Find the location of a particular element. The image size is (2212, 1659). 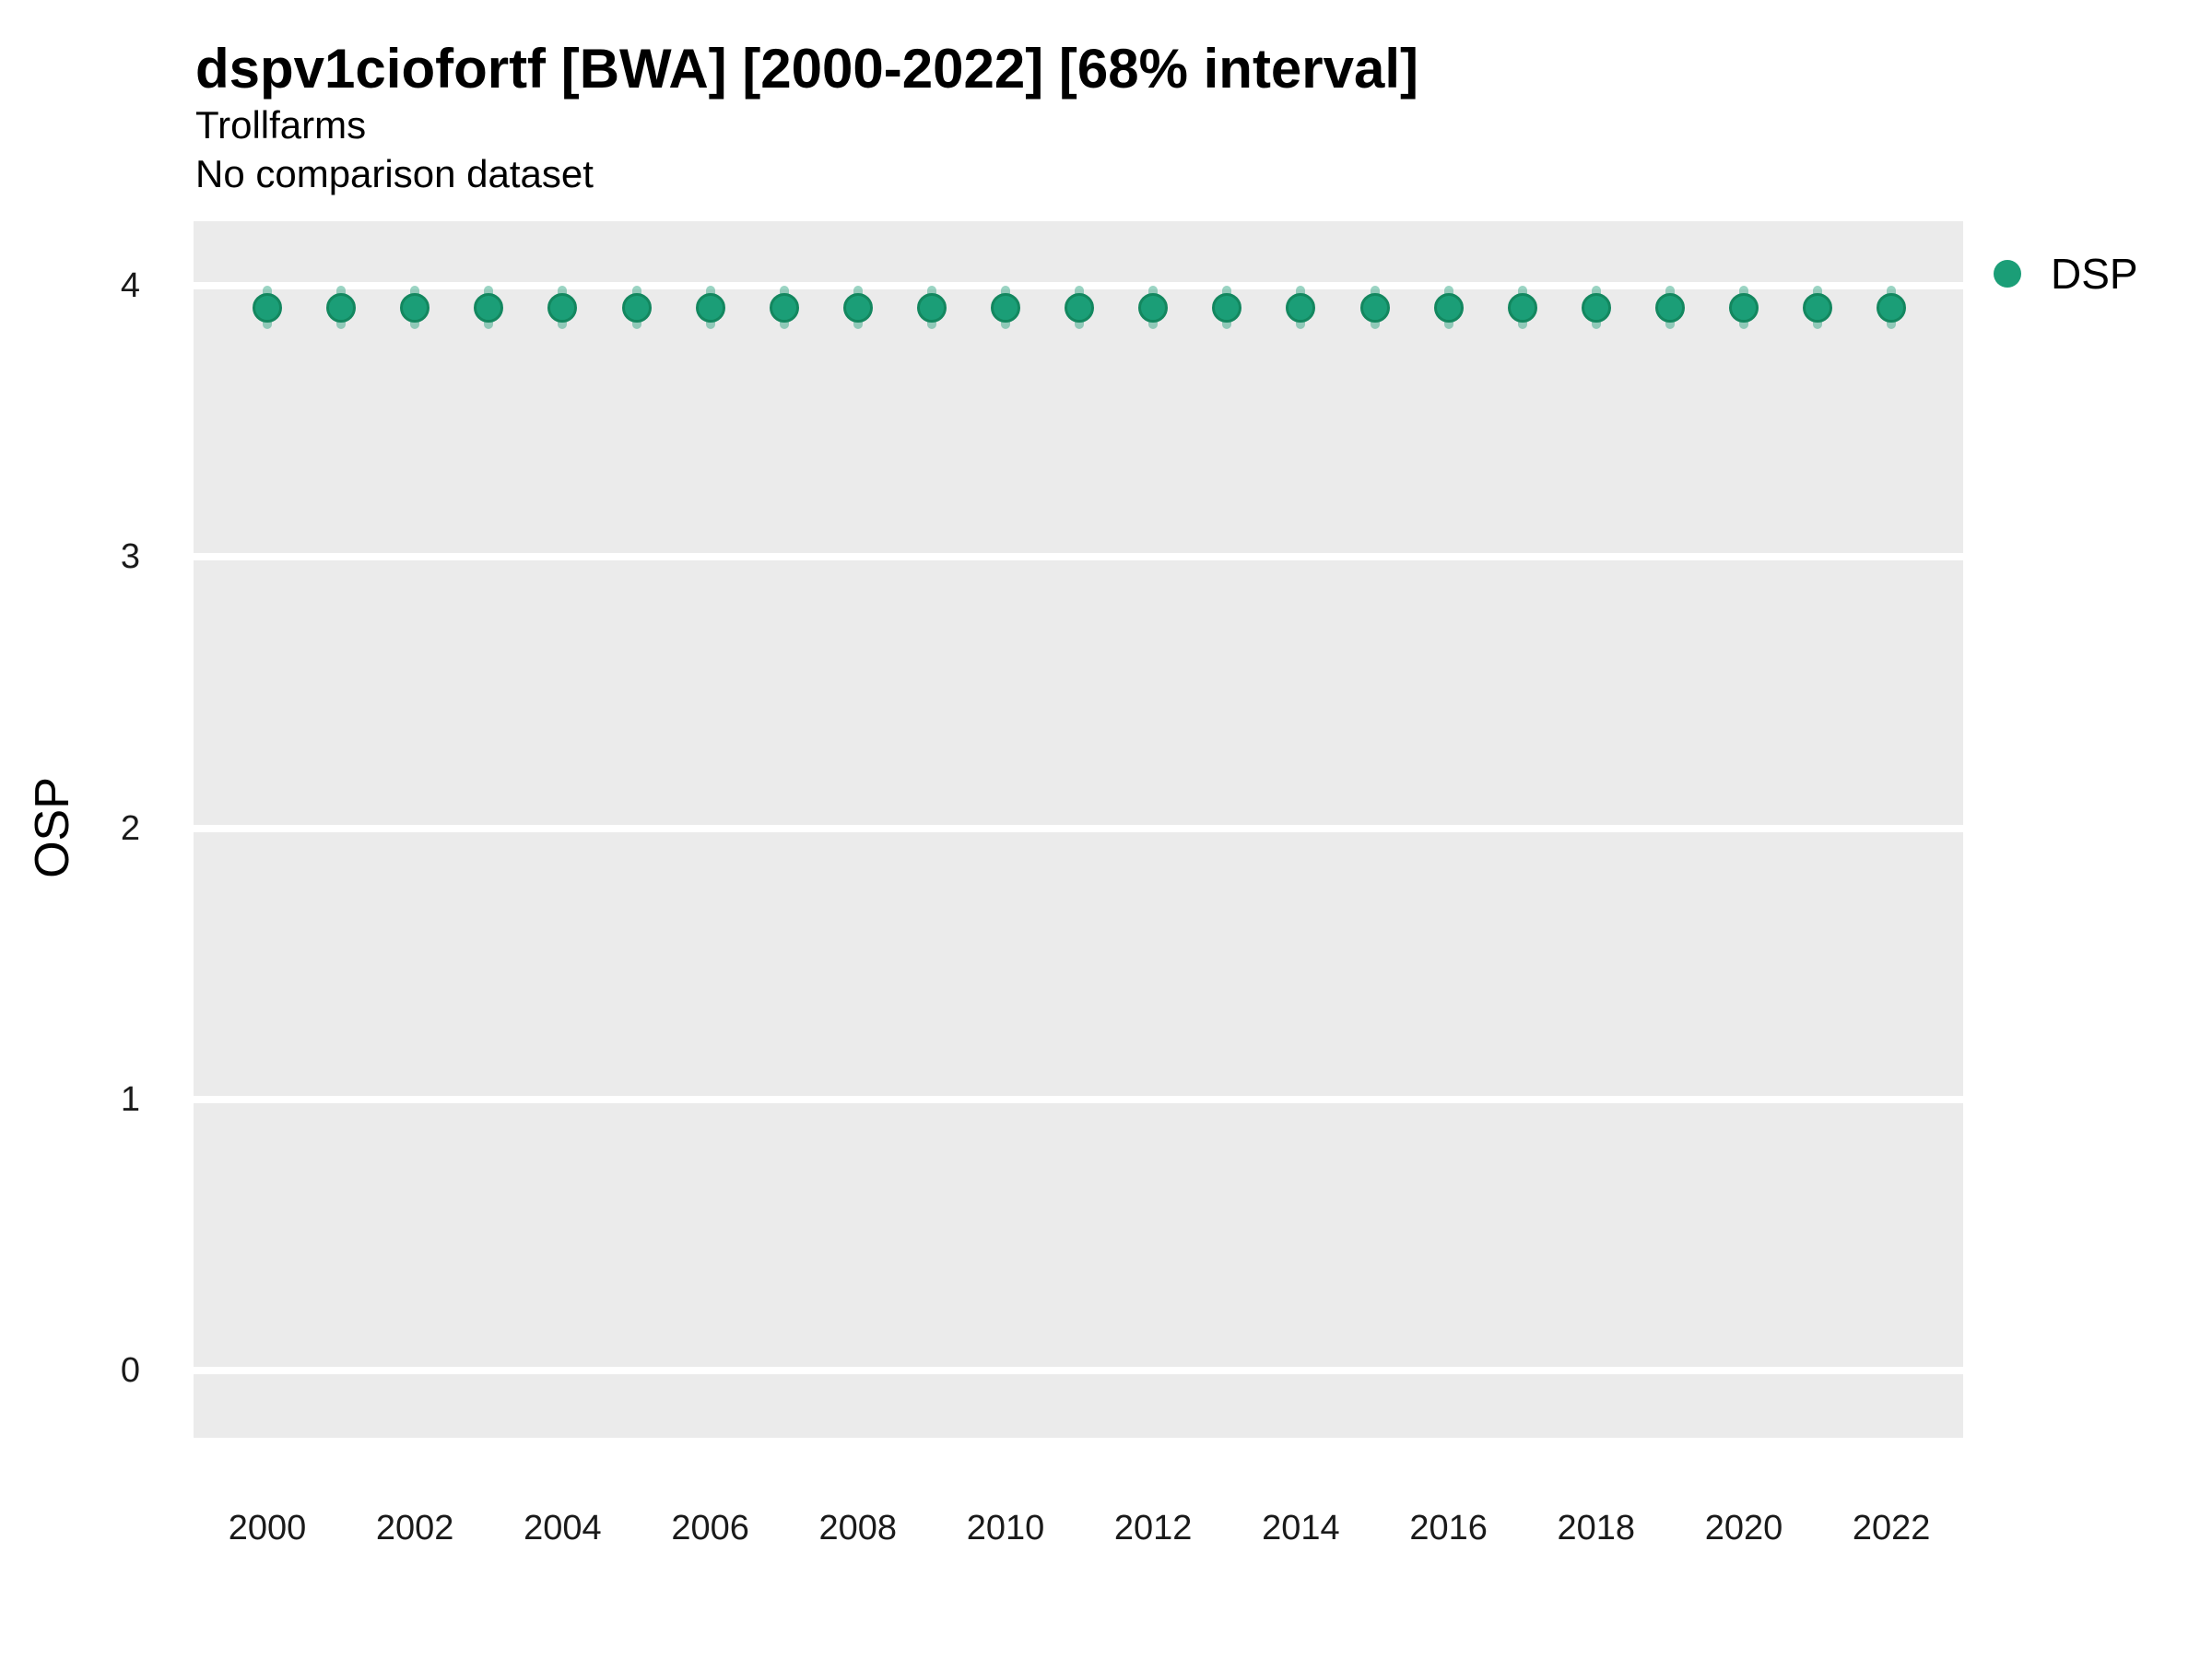

data-point-2020 is located at coordinates (1744, 307).